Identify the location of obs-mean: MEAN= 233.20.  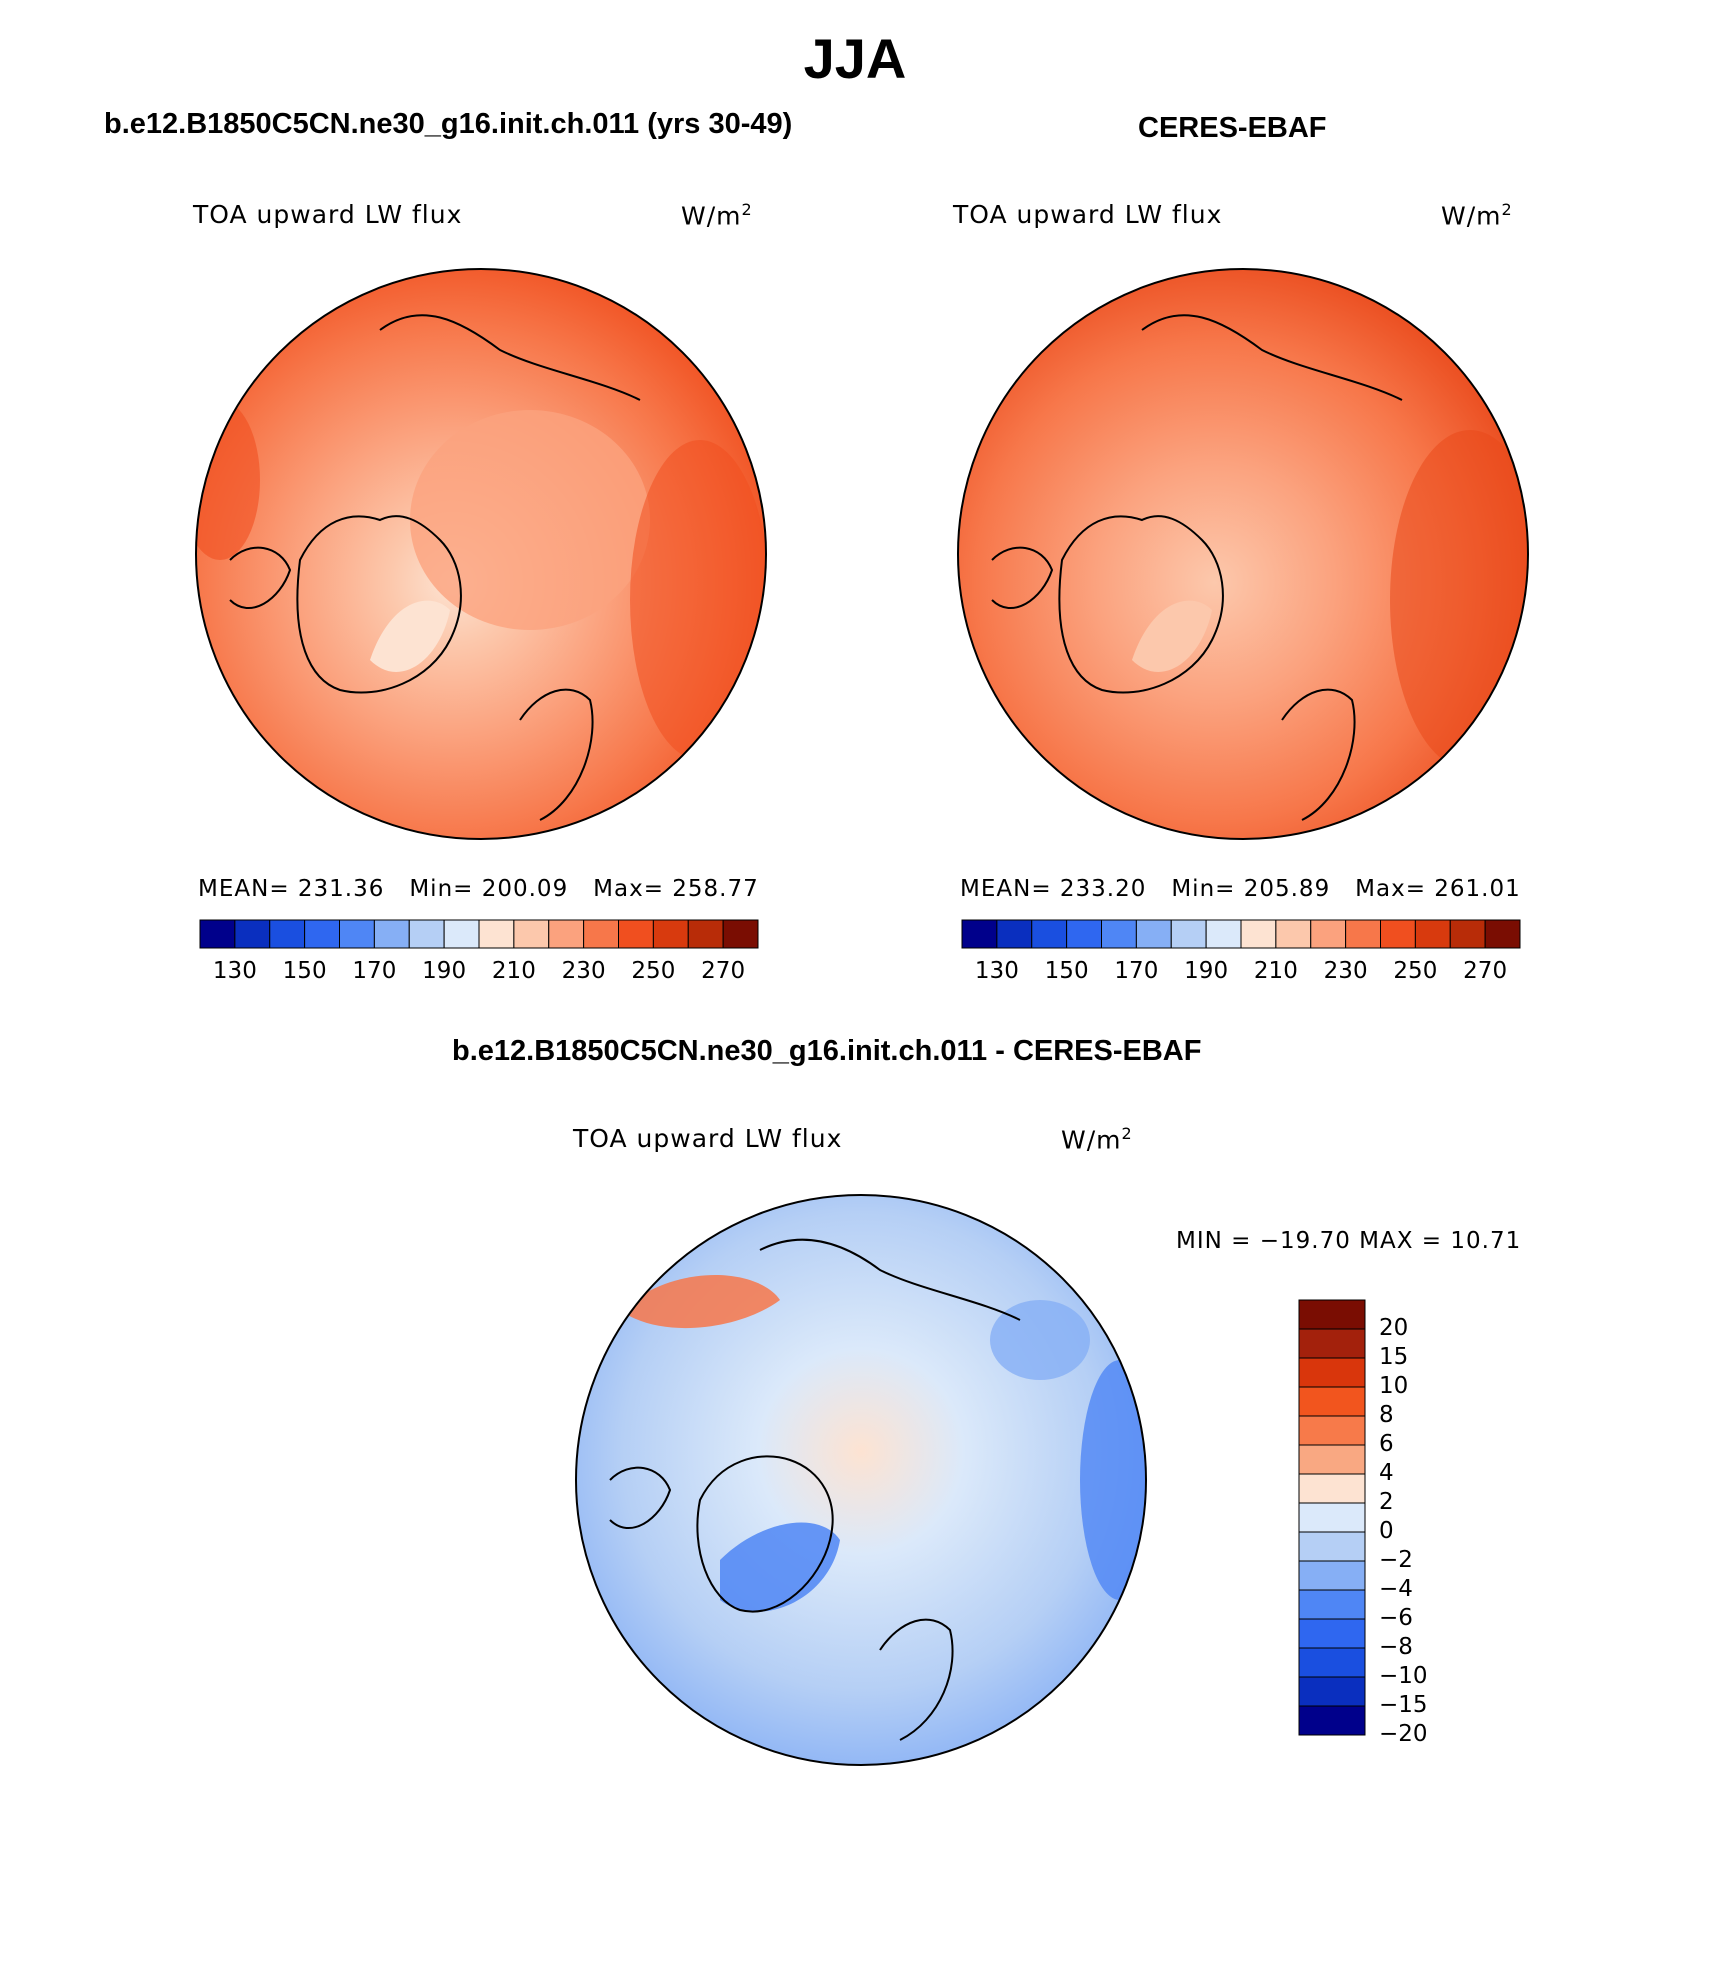
(1053, 889).